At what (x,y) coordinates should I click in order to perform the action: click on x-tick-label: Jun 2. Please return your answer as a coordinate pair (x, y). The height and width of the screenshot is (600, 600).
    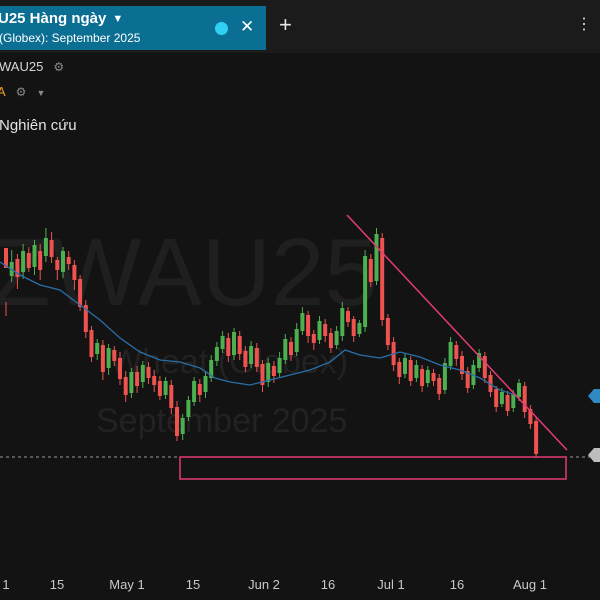
    Looking at the image, I should click on (264, 584).